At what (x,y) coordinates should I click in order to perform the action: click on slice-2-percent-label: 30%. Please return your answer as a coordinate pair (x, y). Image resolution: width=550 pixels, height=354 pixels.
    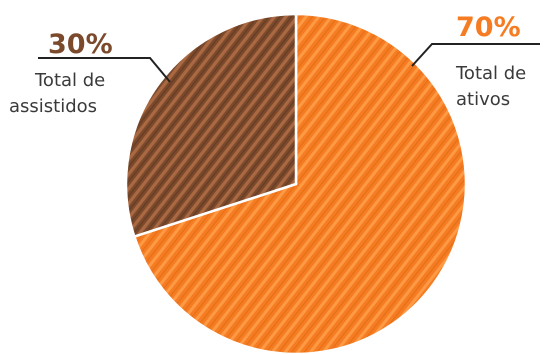
    Looking at the image, I should click on (80, 44).